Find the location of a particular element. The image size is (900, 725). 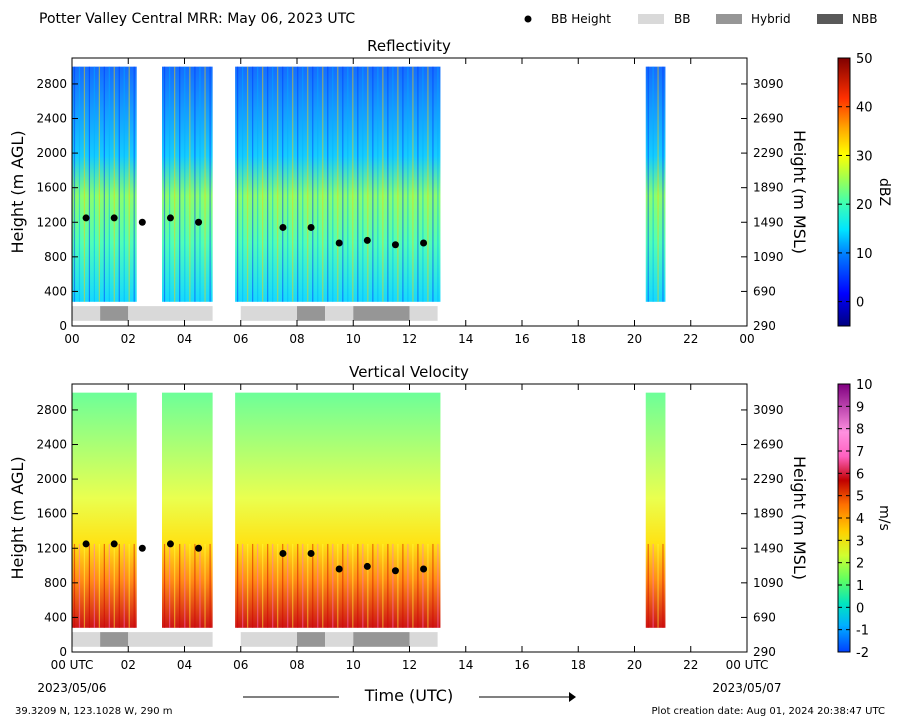

velocity-ytick-right-label: 1090 is located at coordinates (768, 583).